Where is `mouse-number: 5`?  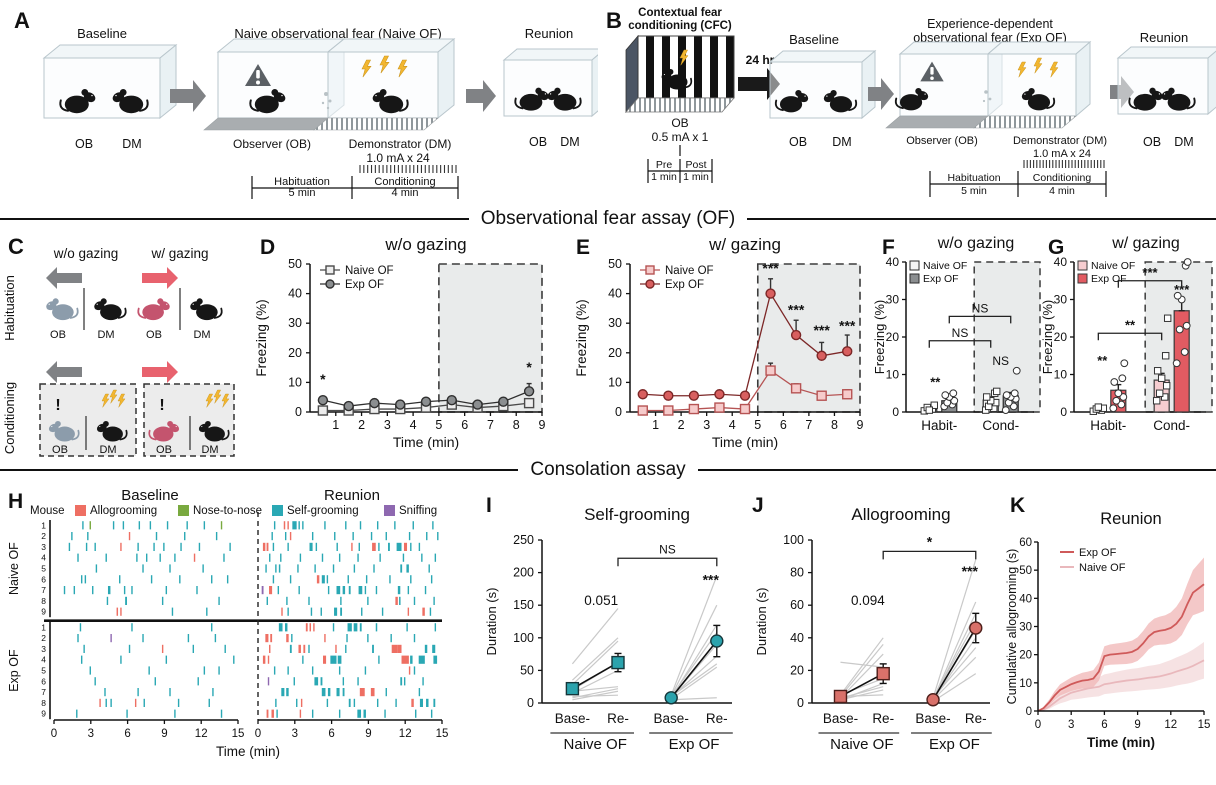 mouse-number: 5 is located at coordinates (43, 671).